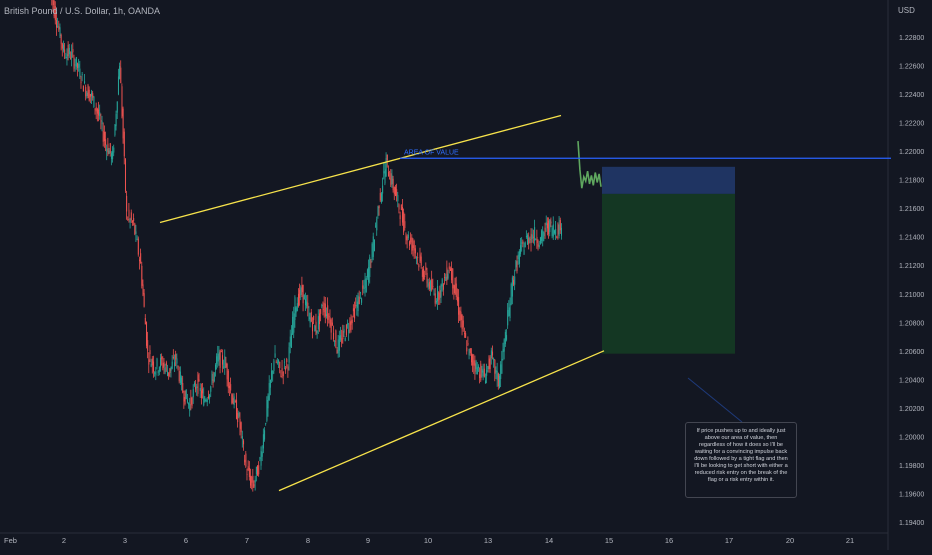  Describe the element at coordinates (911, 95) in the screenshot. I see `y-tick-label: 1.22400` at that location.